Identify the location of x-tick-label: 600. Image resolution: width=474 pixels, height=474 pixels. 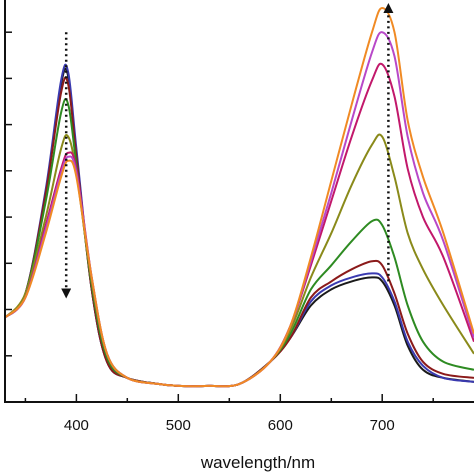
(280, 425).